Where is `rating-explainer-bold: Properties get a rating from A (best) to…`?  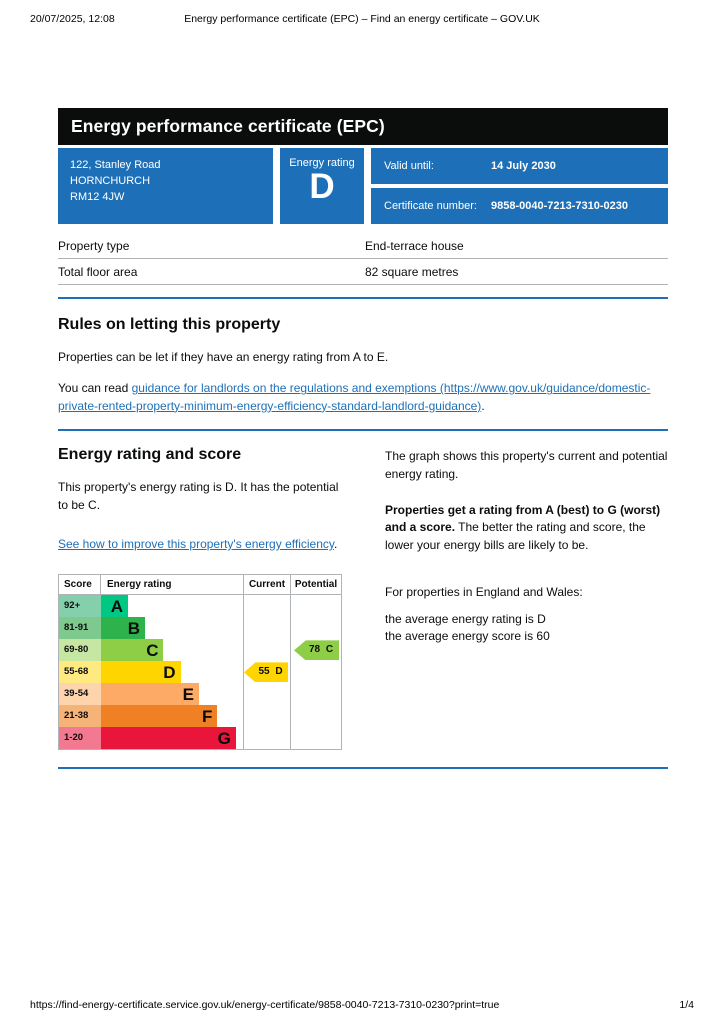 rating-explainer-bold: Properties get a rating from A (best) to… is located at coordinates (523, 518).